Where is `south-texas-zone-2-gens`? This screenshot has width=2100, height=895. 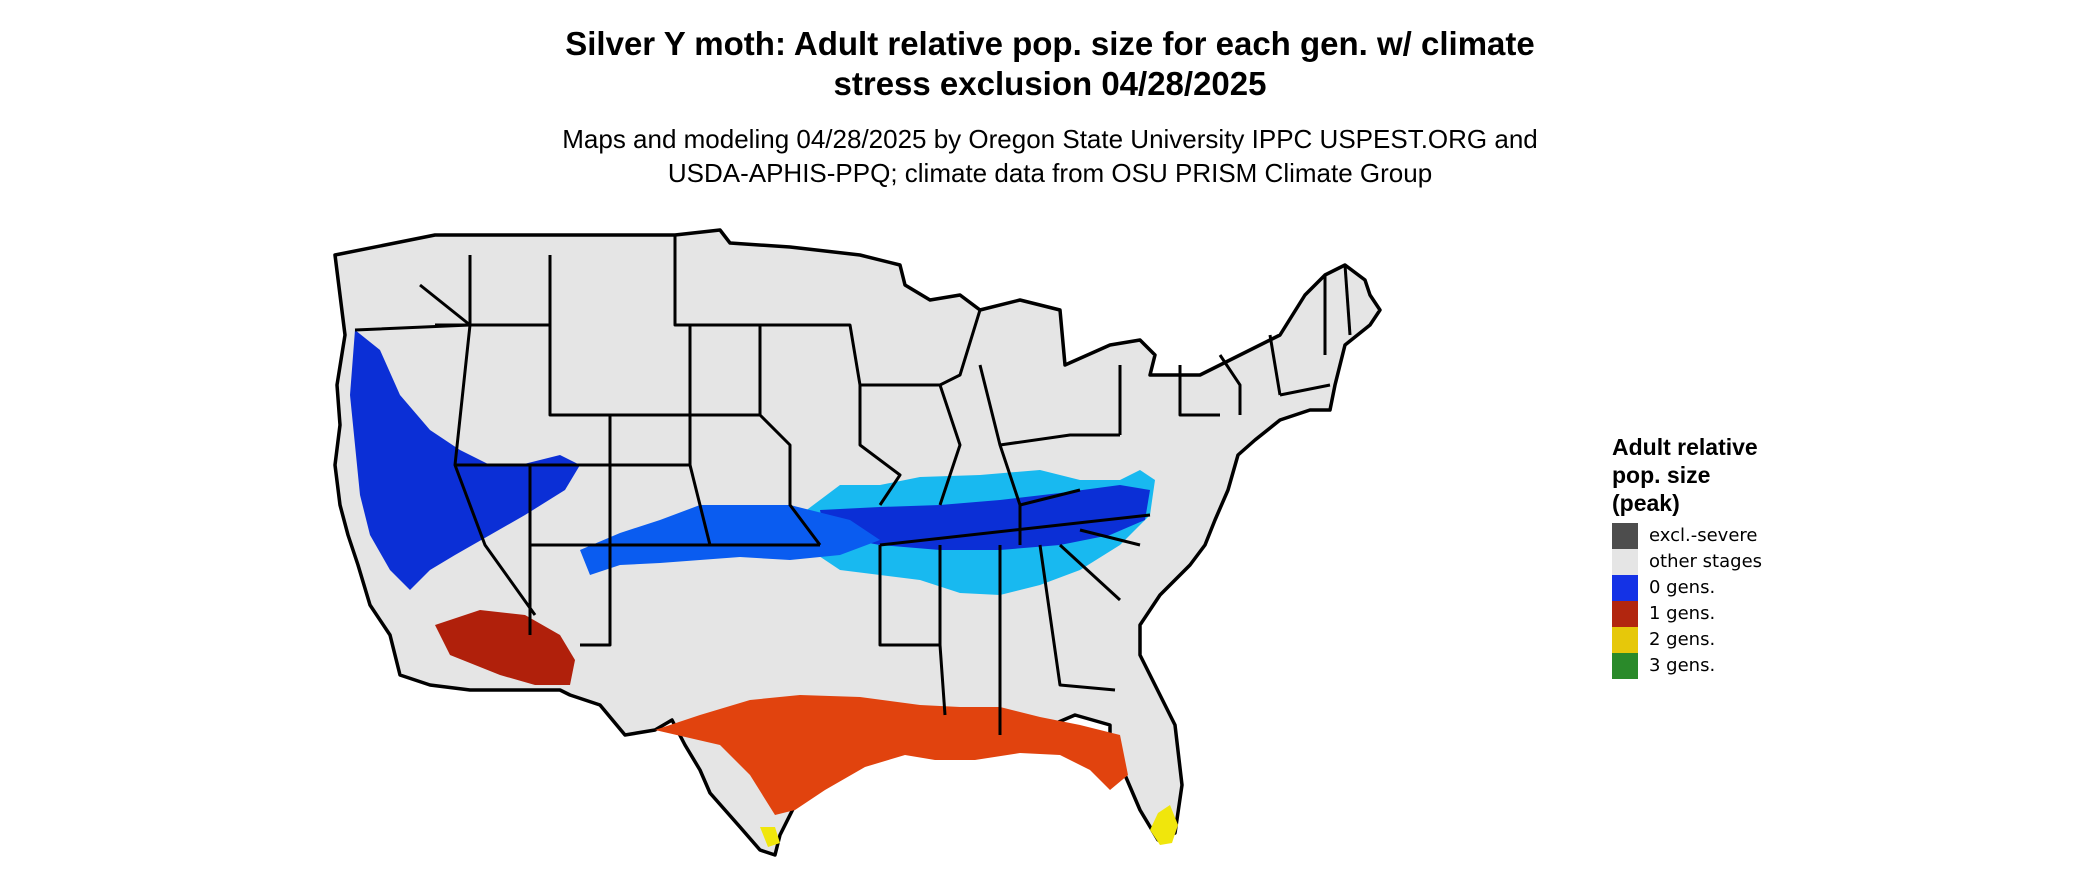
south-texas-zone-2-gens is located at coordinates (770, 837).